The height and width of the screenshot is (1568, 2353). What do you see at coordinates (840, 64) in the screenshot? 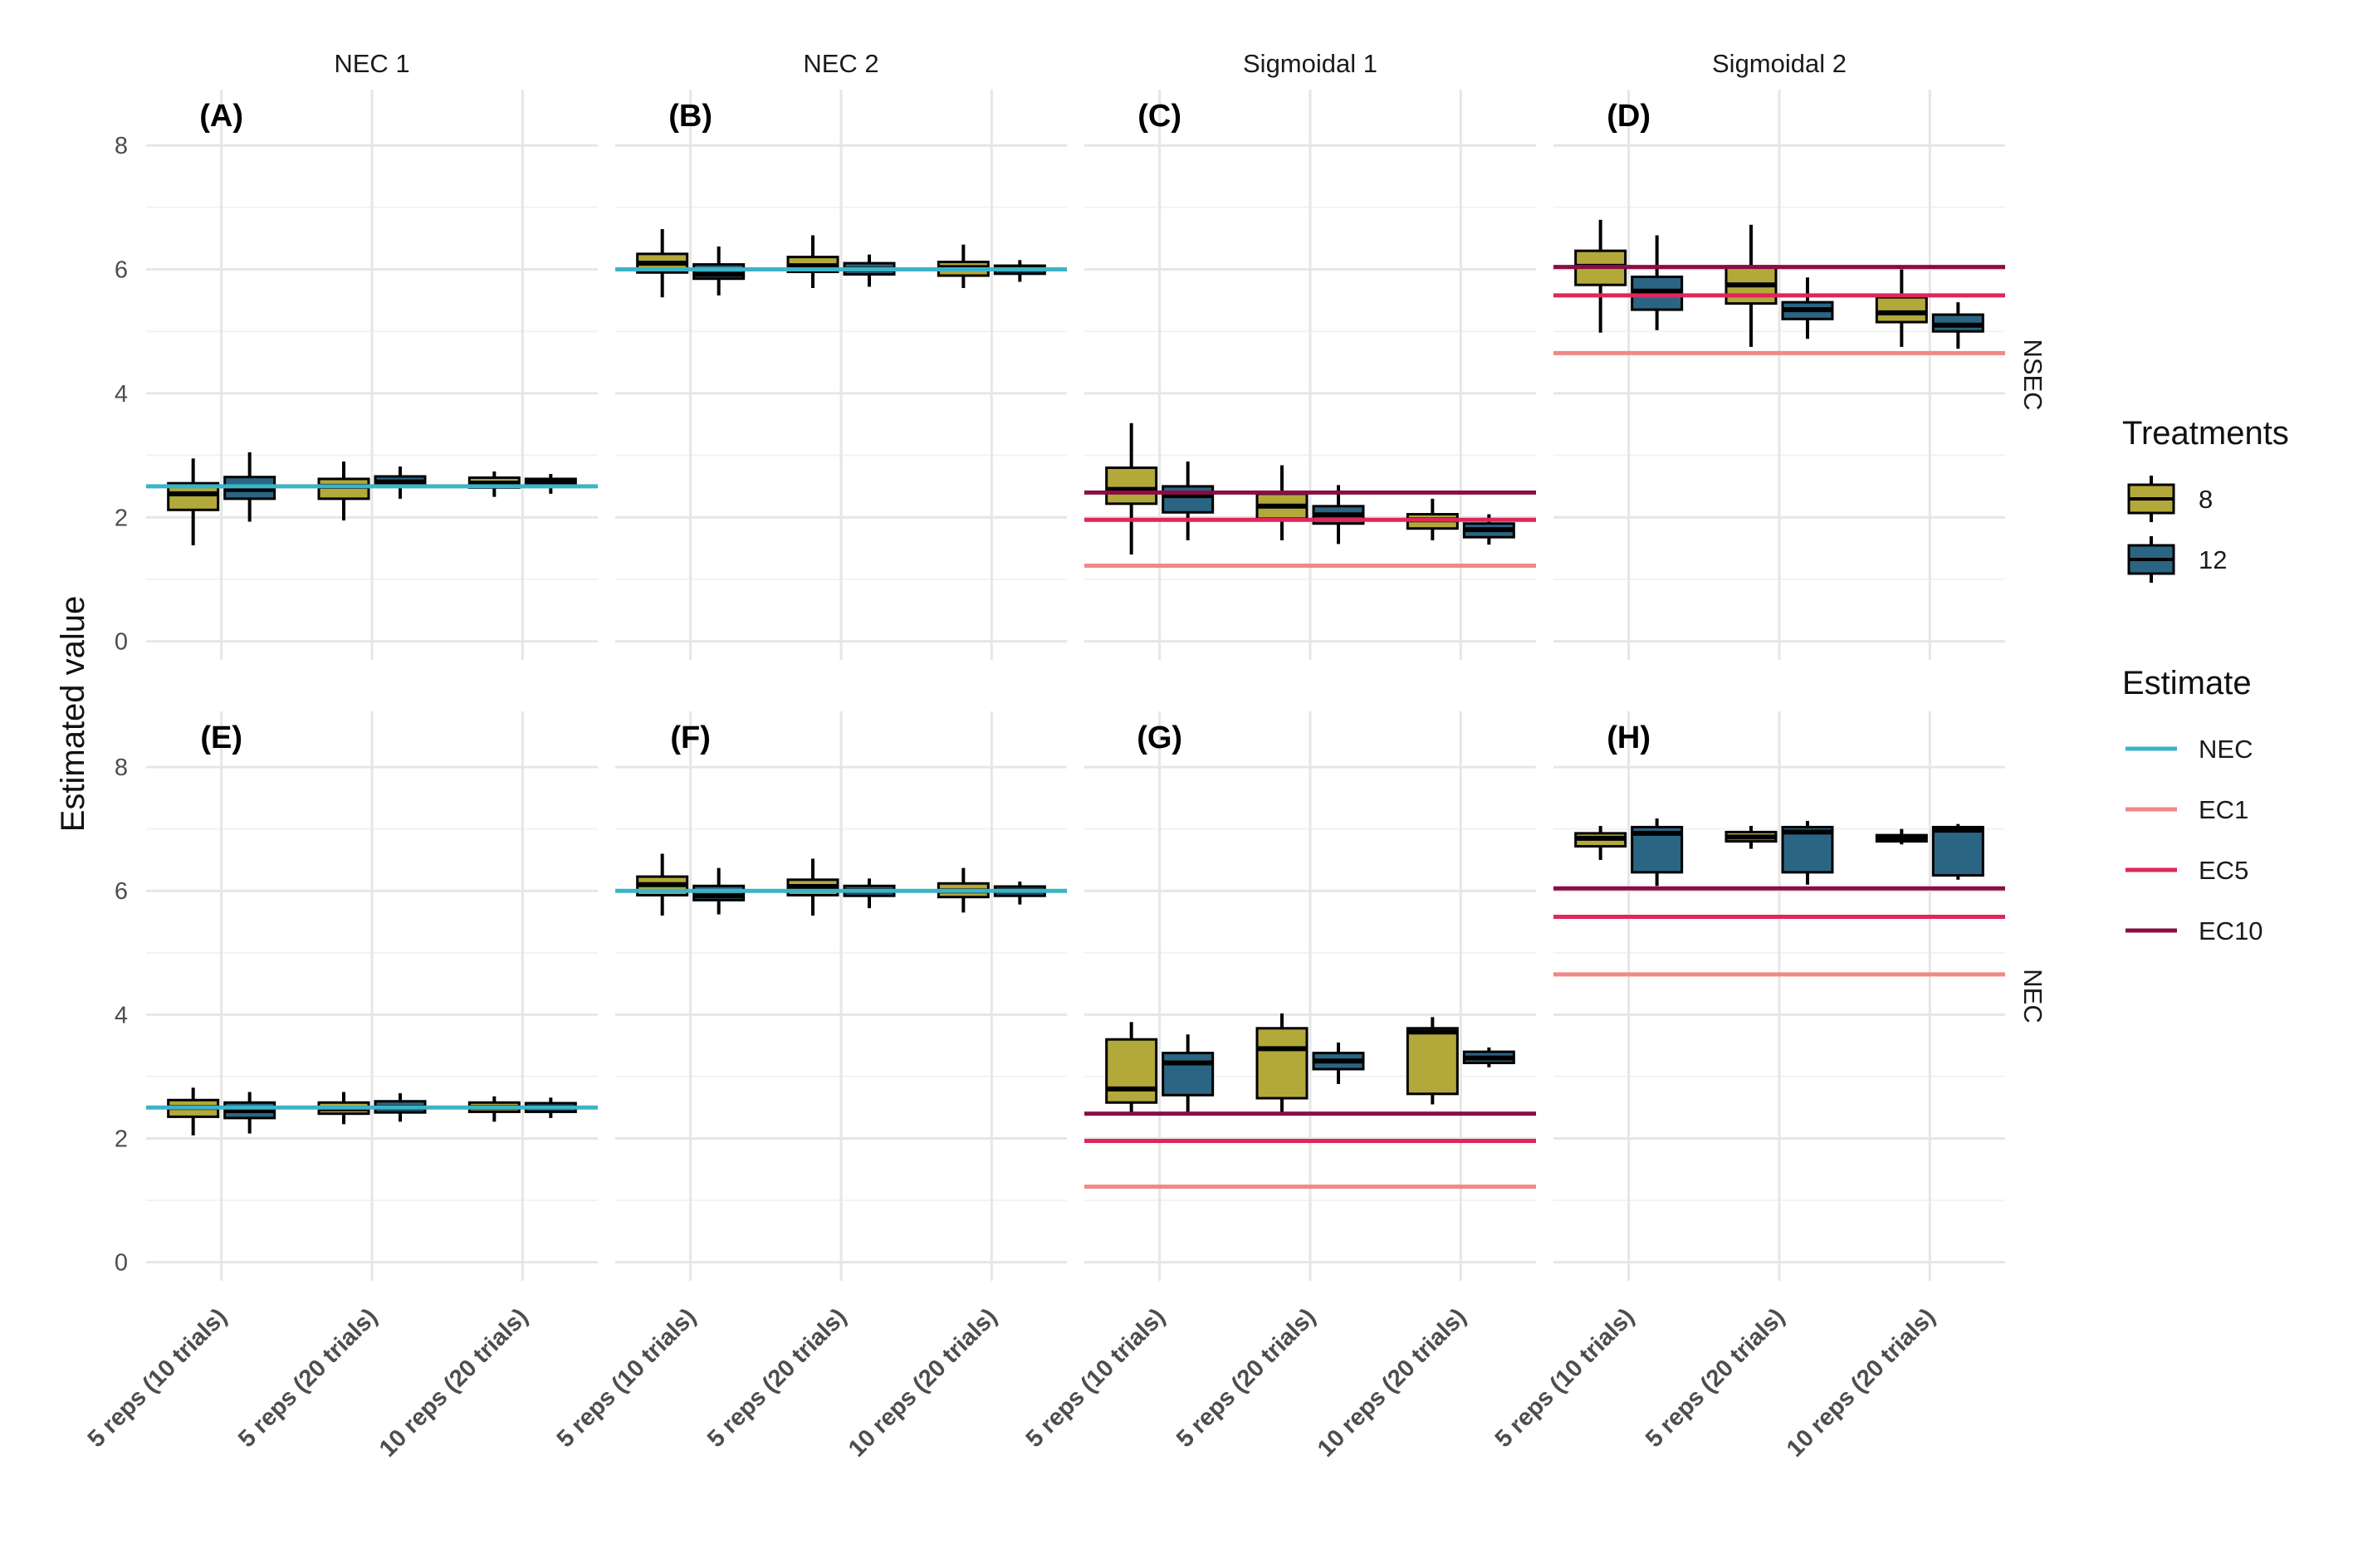
I see `column-strip-label: NEC 2` at bounding box center [840, 64].